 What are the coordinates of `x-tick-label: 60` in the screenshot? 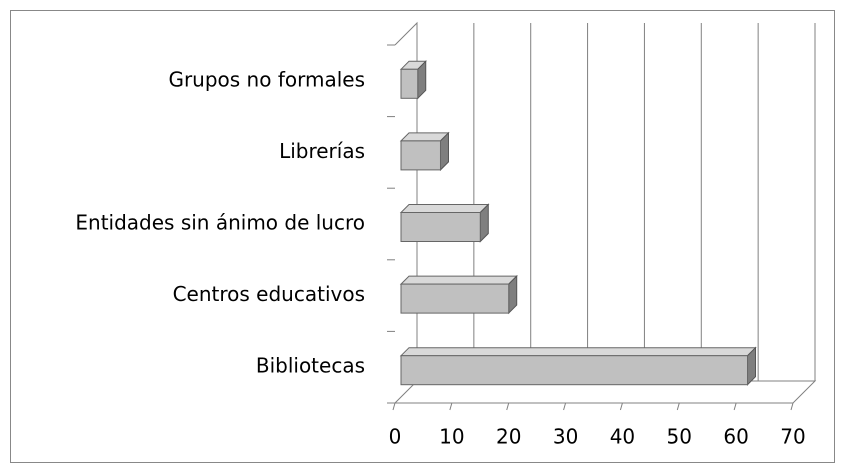 It's located at (735, 437).